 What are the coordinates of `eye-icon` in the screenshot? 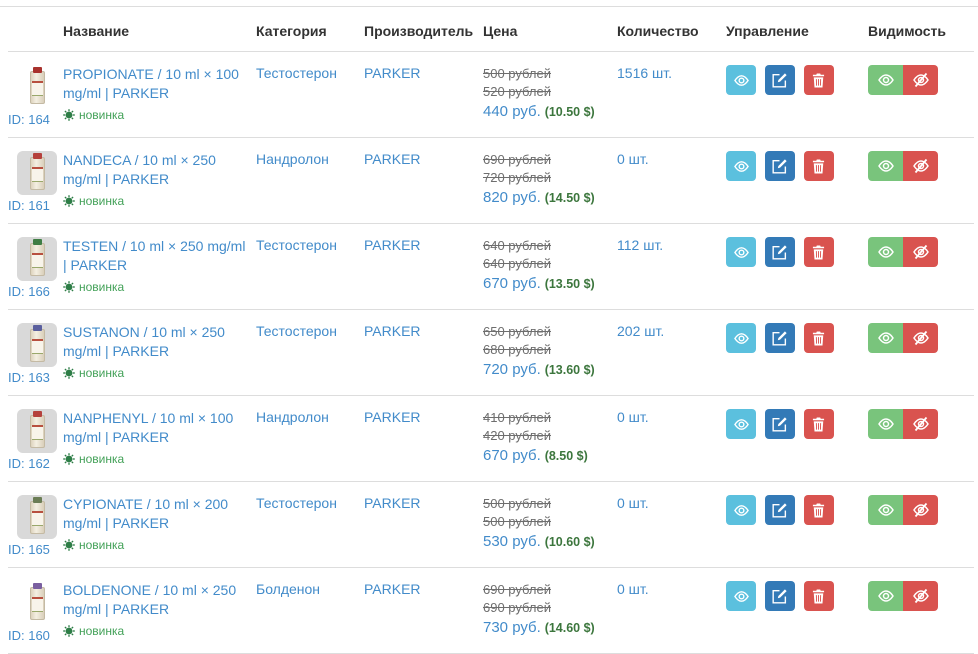 It's located at (886, 424).